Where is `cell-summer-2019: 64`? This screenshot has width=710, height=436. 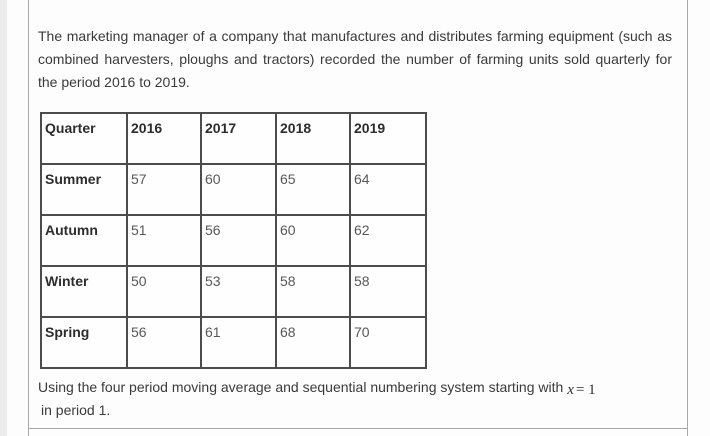 cell-summer-2019: 64 is located at coordinates (388, 189).